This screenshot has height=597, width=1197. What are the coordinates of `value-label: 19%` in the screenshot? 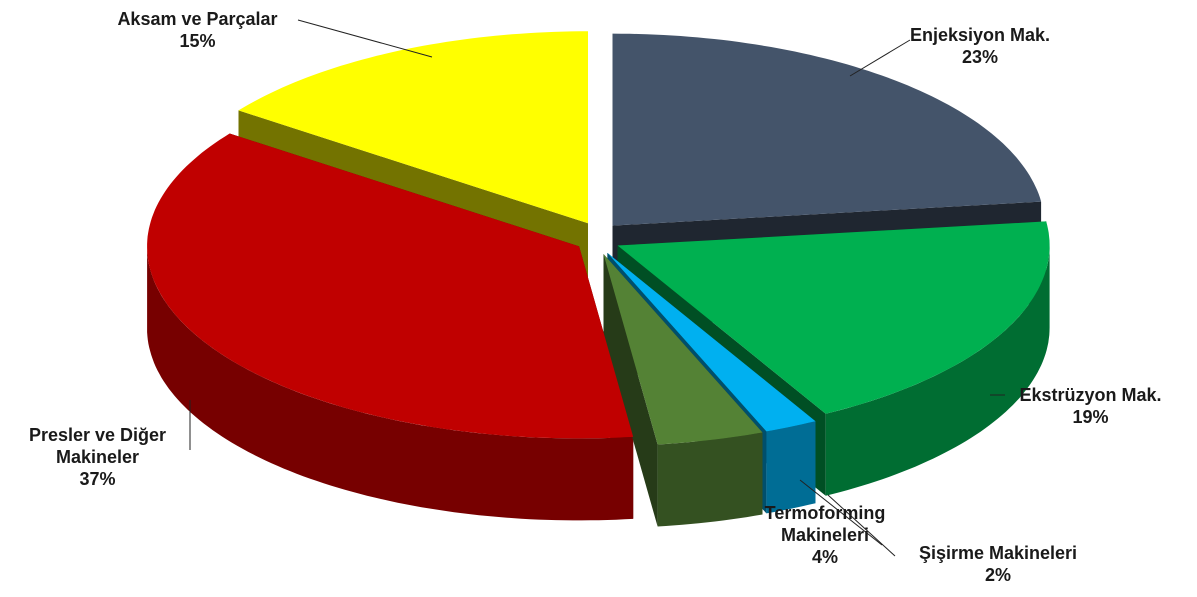 It's located at (1090, 417).